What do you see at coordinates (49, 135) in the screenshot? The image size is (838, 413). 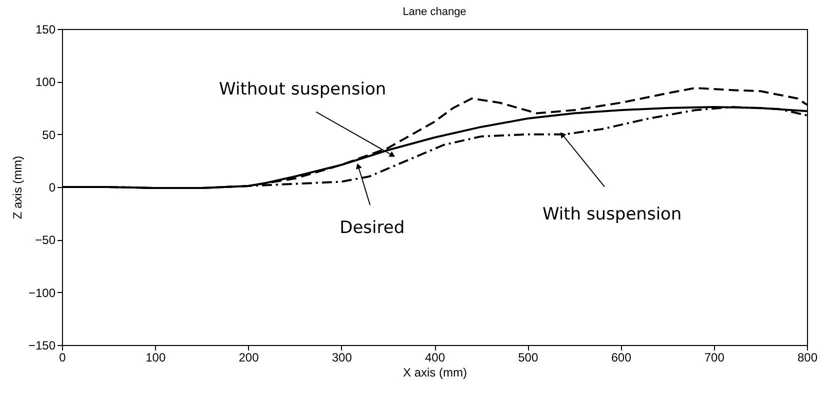 I see `y-tick-label: 50` at bounding box center [49, 135].